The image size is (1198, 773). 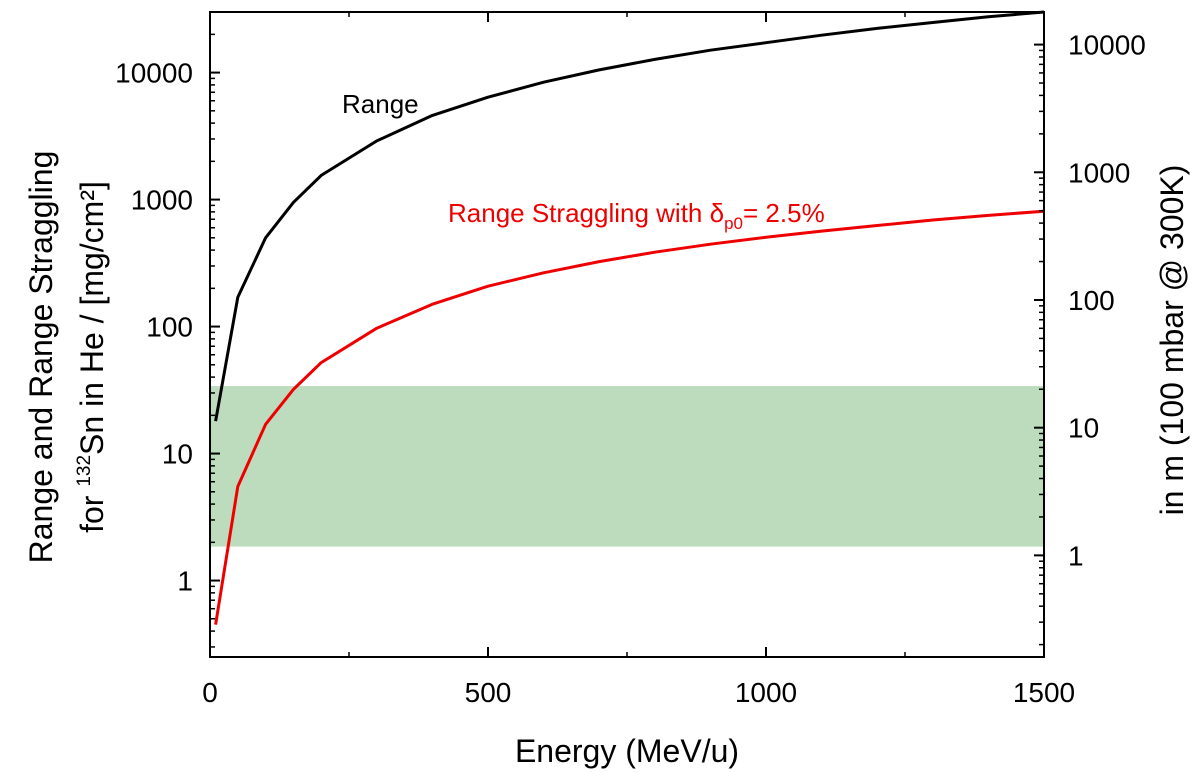 What do you see at coordinates (1099, 172) in the screenshot?
I see `y2-tick-label: 1000` at bounding box center [1099, 172].